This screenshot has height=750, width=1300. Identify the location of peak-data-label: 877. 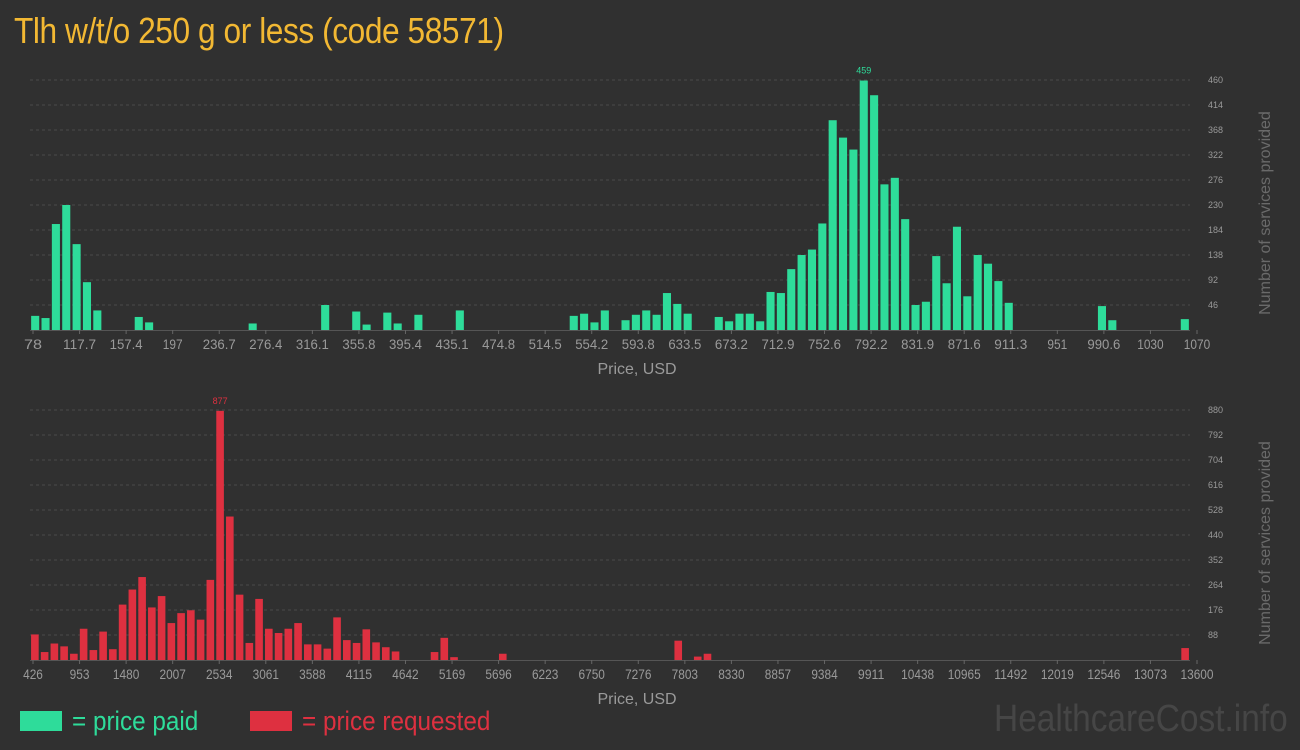
(220, 401).